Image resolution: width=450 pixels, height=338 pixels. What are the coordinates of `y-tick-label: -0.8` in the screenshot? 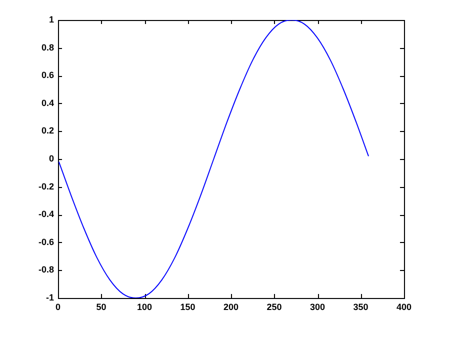 It's located at (46, 269).